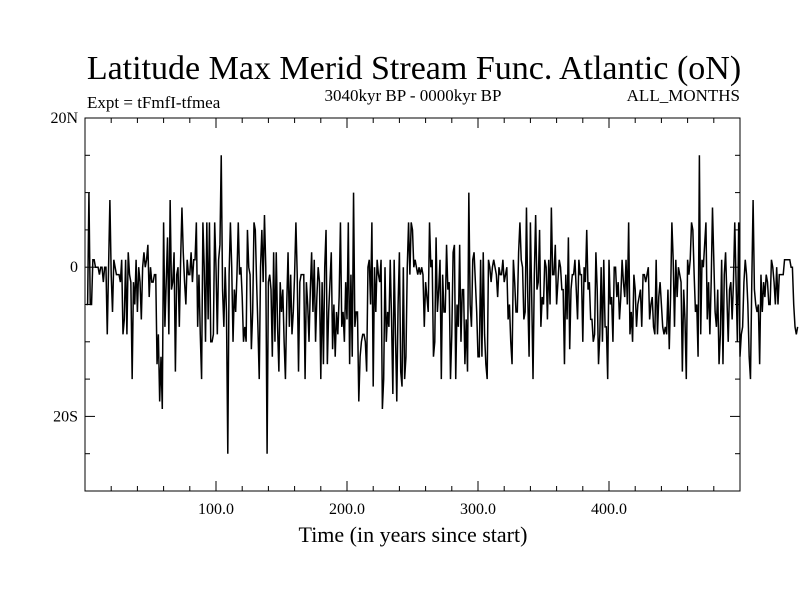 Image resolution: width=800 pixels, height=600 pixels. What do you see at coordinates (413, 95) in the screenshot?
I see `time-range-label: 3040kyr BP - 0000kyr BP` at bounding box center [413, 95].